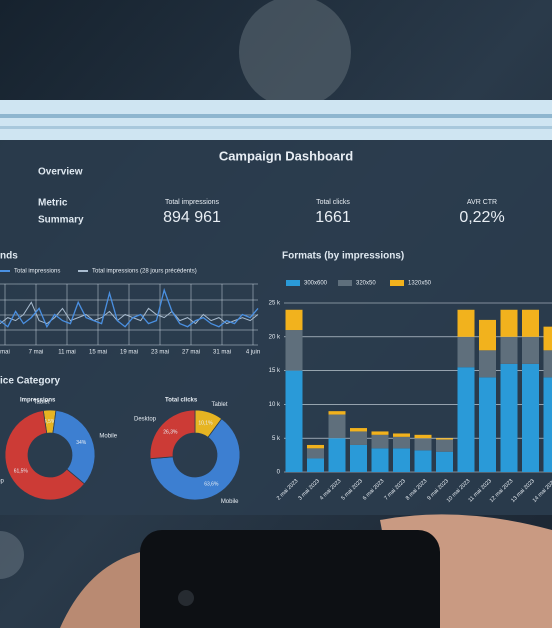 This screenshot has height=628, width=552. Describe the element at coordinates (30, 381) in the screenshot. I see `device-title: ice Category` at that location.